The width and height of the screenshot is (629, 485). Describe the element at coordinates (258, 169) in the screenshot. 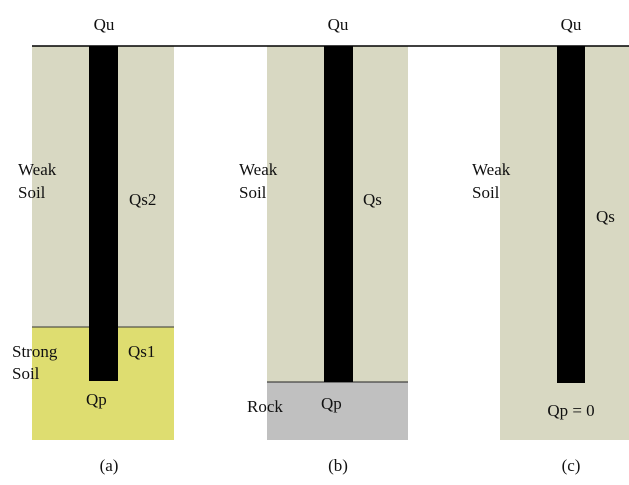

I see `panel-b-weak-soil-label-line1: Weak` at that location.